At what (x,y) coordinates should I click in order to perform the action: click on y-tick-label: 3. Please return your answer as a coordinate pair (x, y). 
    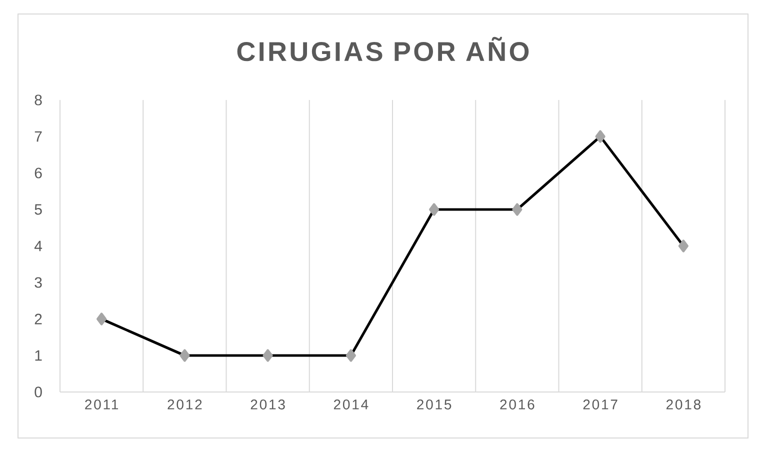
    Looking at the image, I should click on (38, 282).